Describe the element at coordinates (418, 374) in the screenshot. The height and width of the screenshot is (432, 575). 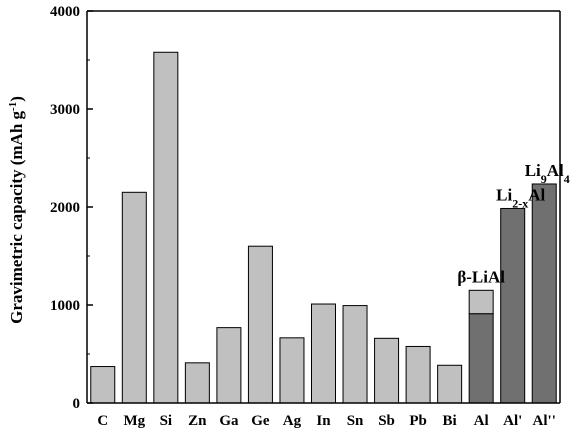
I see `bar-Pb` at that location.